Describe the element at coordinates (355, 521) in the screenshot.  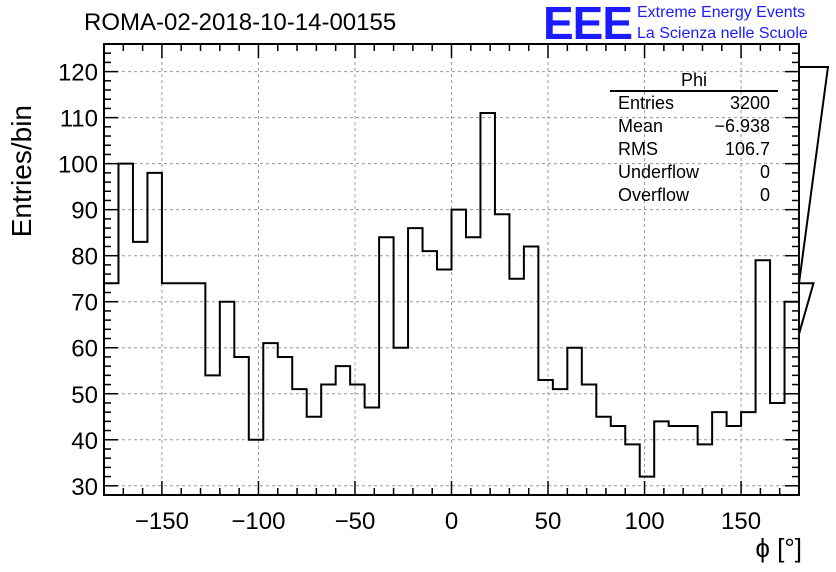
I see `x-tick-label: −50` at that location.